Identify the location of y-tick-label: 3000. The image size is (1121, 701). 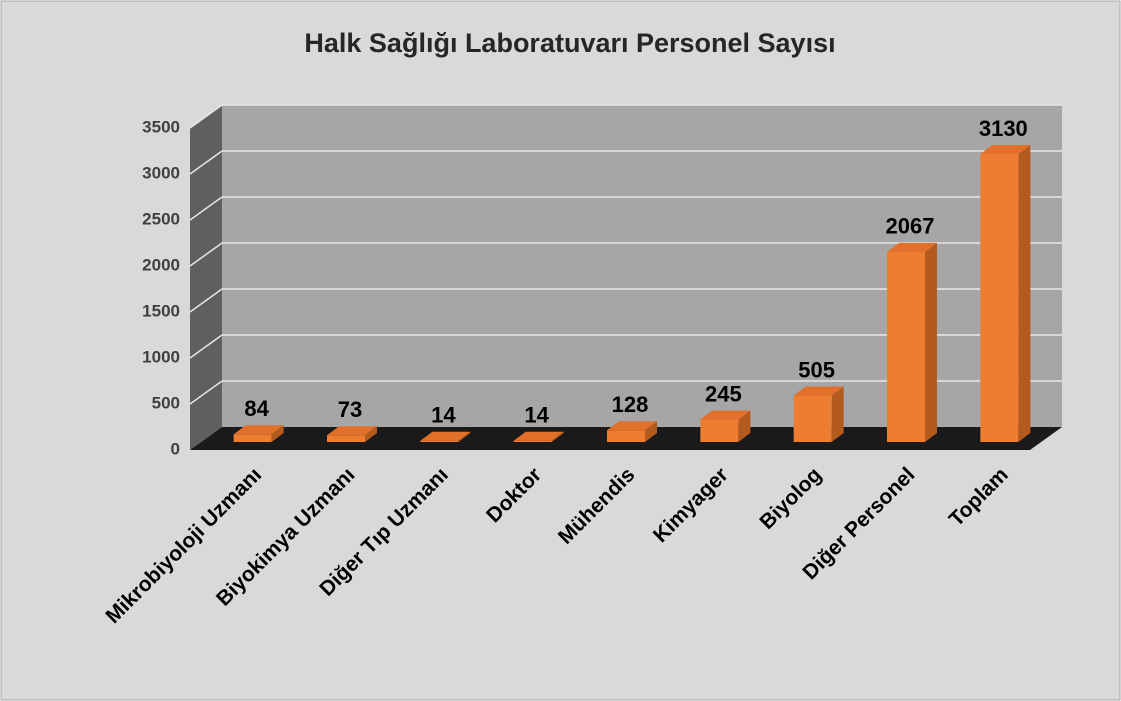
(161, 172).